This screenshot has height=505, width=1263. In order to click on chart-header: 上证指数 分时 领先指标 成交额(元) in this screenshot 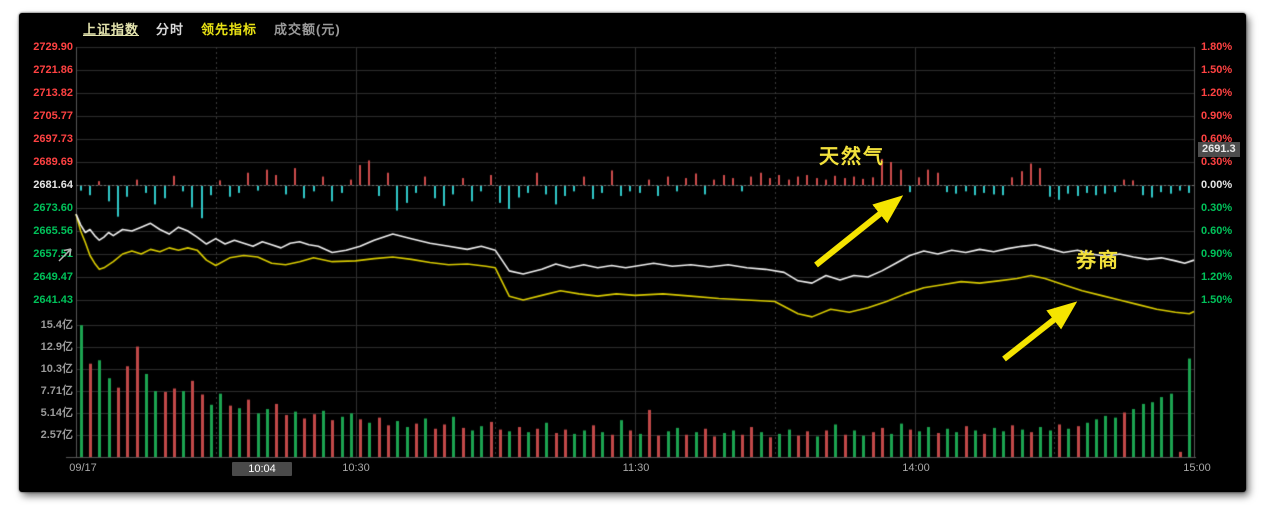, I will do `click(212, 28)`.